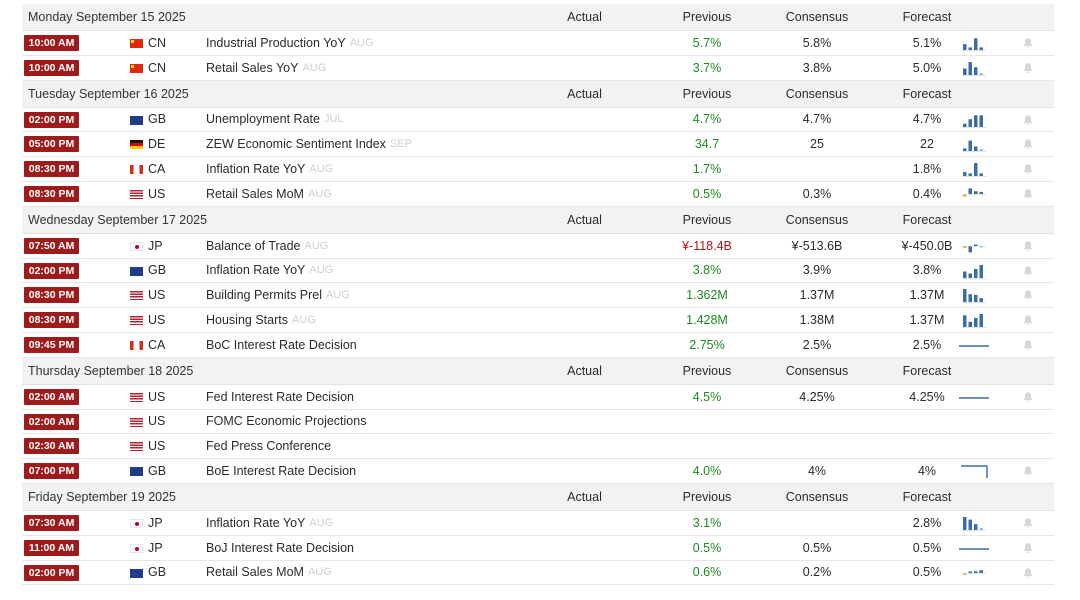  What do you see at coordinates (707, 193) in the screenshot?
I see `previous-value: 0.5%` at bounding box center [707, 193].